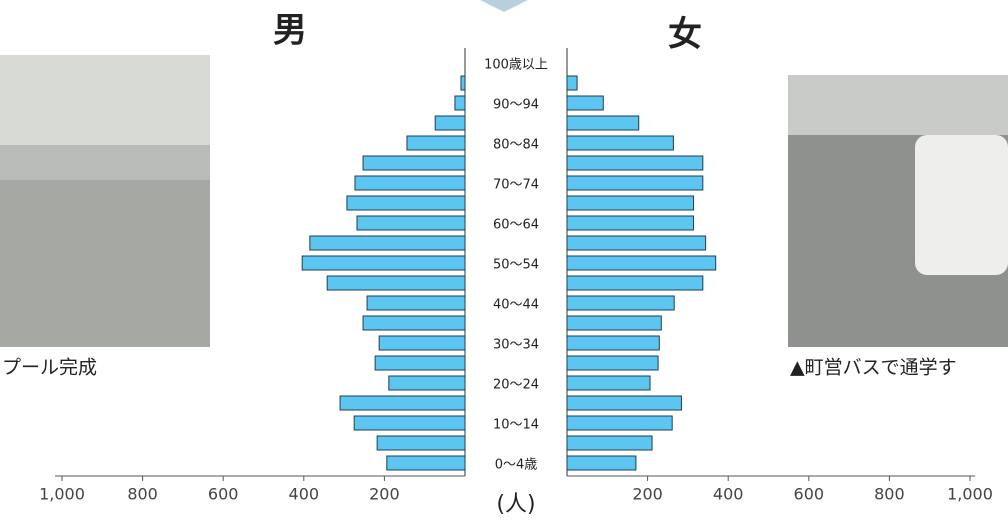  I want to click on photo-ground, so click(105, 263).